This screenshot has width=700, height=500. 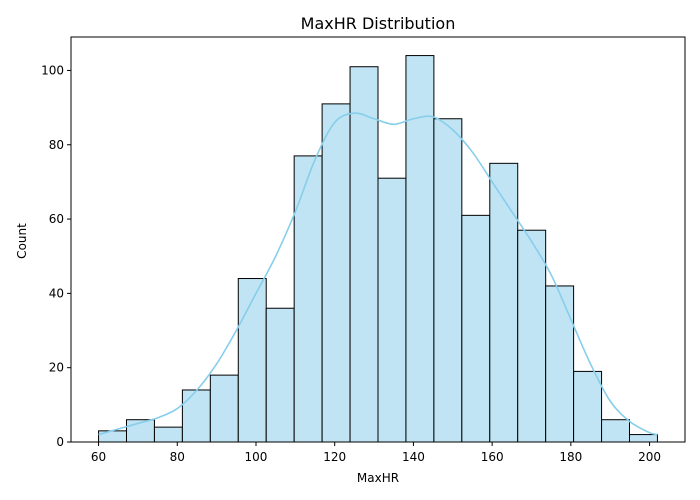 What do you see at coordinates (52, 70) in the screenshot?
I see `y-tick-label: 100` at bounding box center [52, 70].